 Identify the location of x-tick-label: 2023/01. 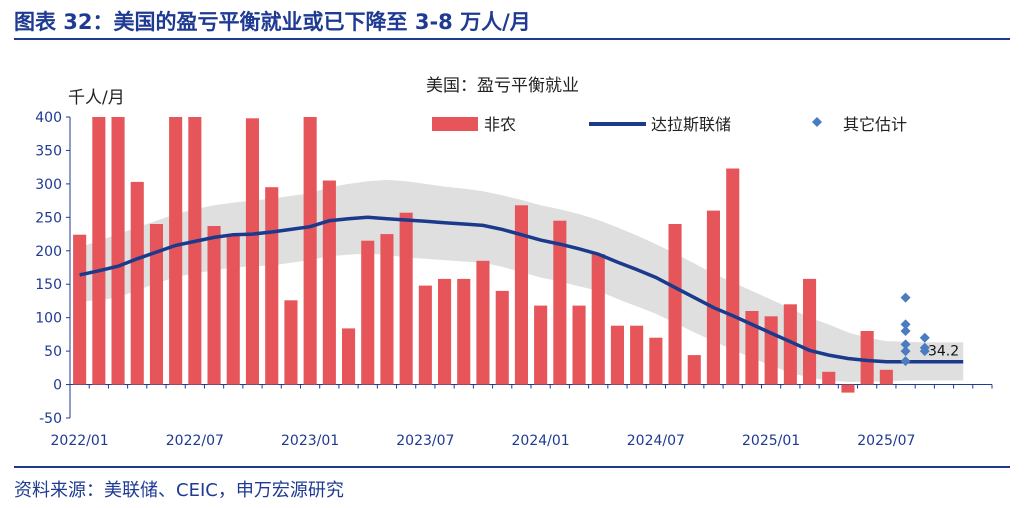
(310, 441).